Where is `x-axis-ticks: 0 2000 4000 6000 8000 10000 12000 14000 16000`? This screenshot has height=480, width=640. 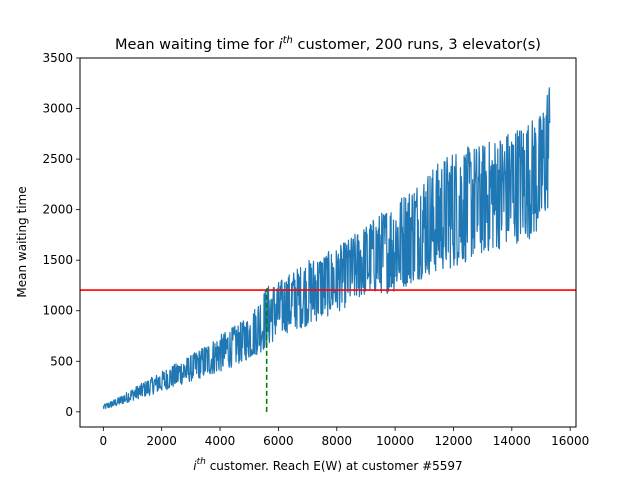
x-axis-ticks: 0 2000 4000 6000 8000 10000 12000 14000 16000 is located at coordinates (344, 437).